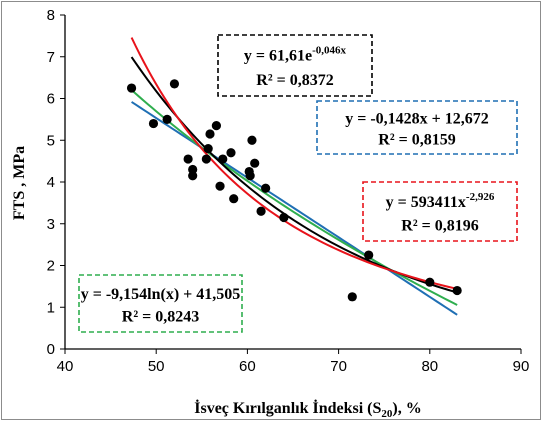  I want to click on equation-box-exponential, so click(295, 65).